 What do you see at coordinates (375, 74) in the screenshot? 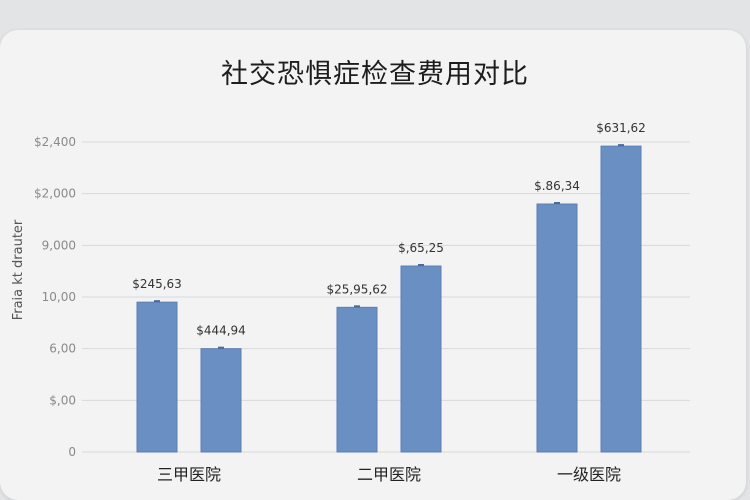
I see `chart-title: 社交恐惧症检查费用对比` at bounding box center [375, 74].